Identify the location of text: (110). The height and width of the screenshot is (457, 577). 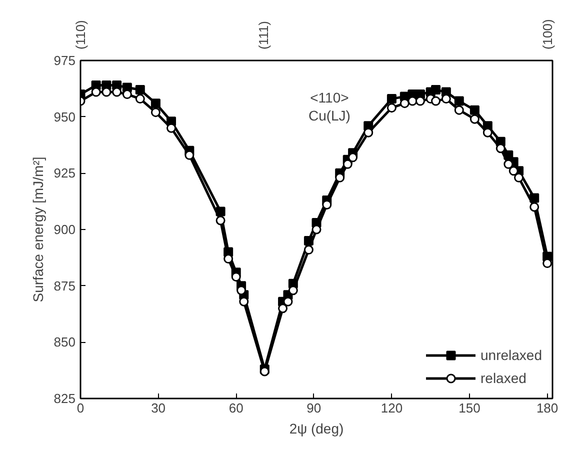
(80, 35).